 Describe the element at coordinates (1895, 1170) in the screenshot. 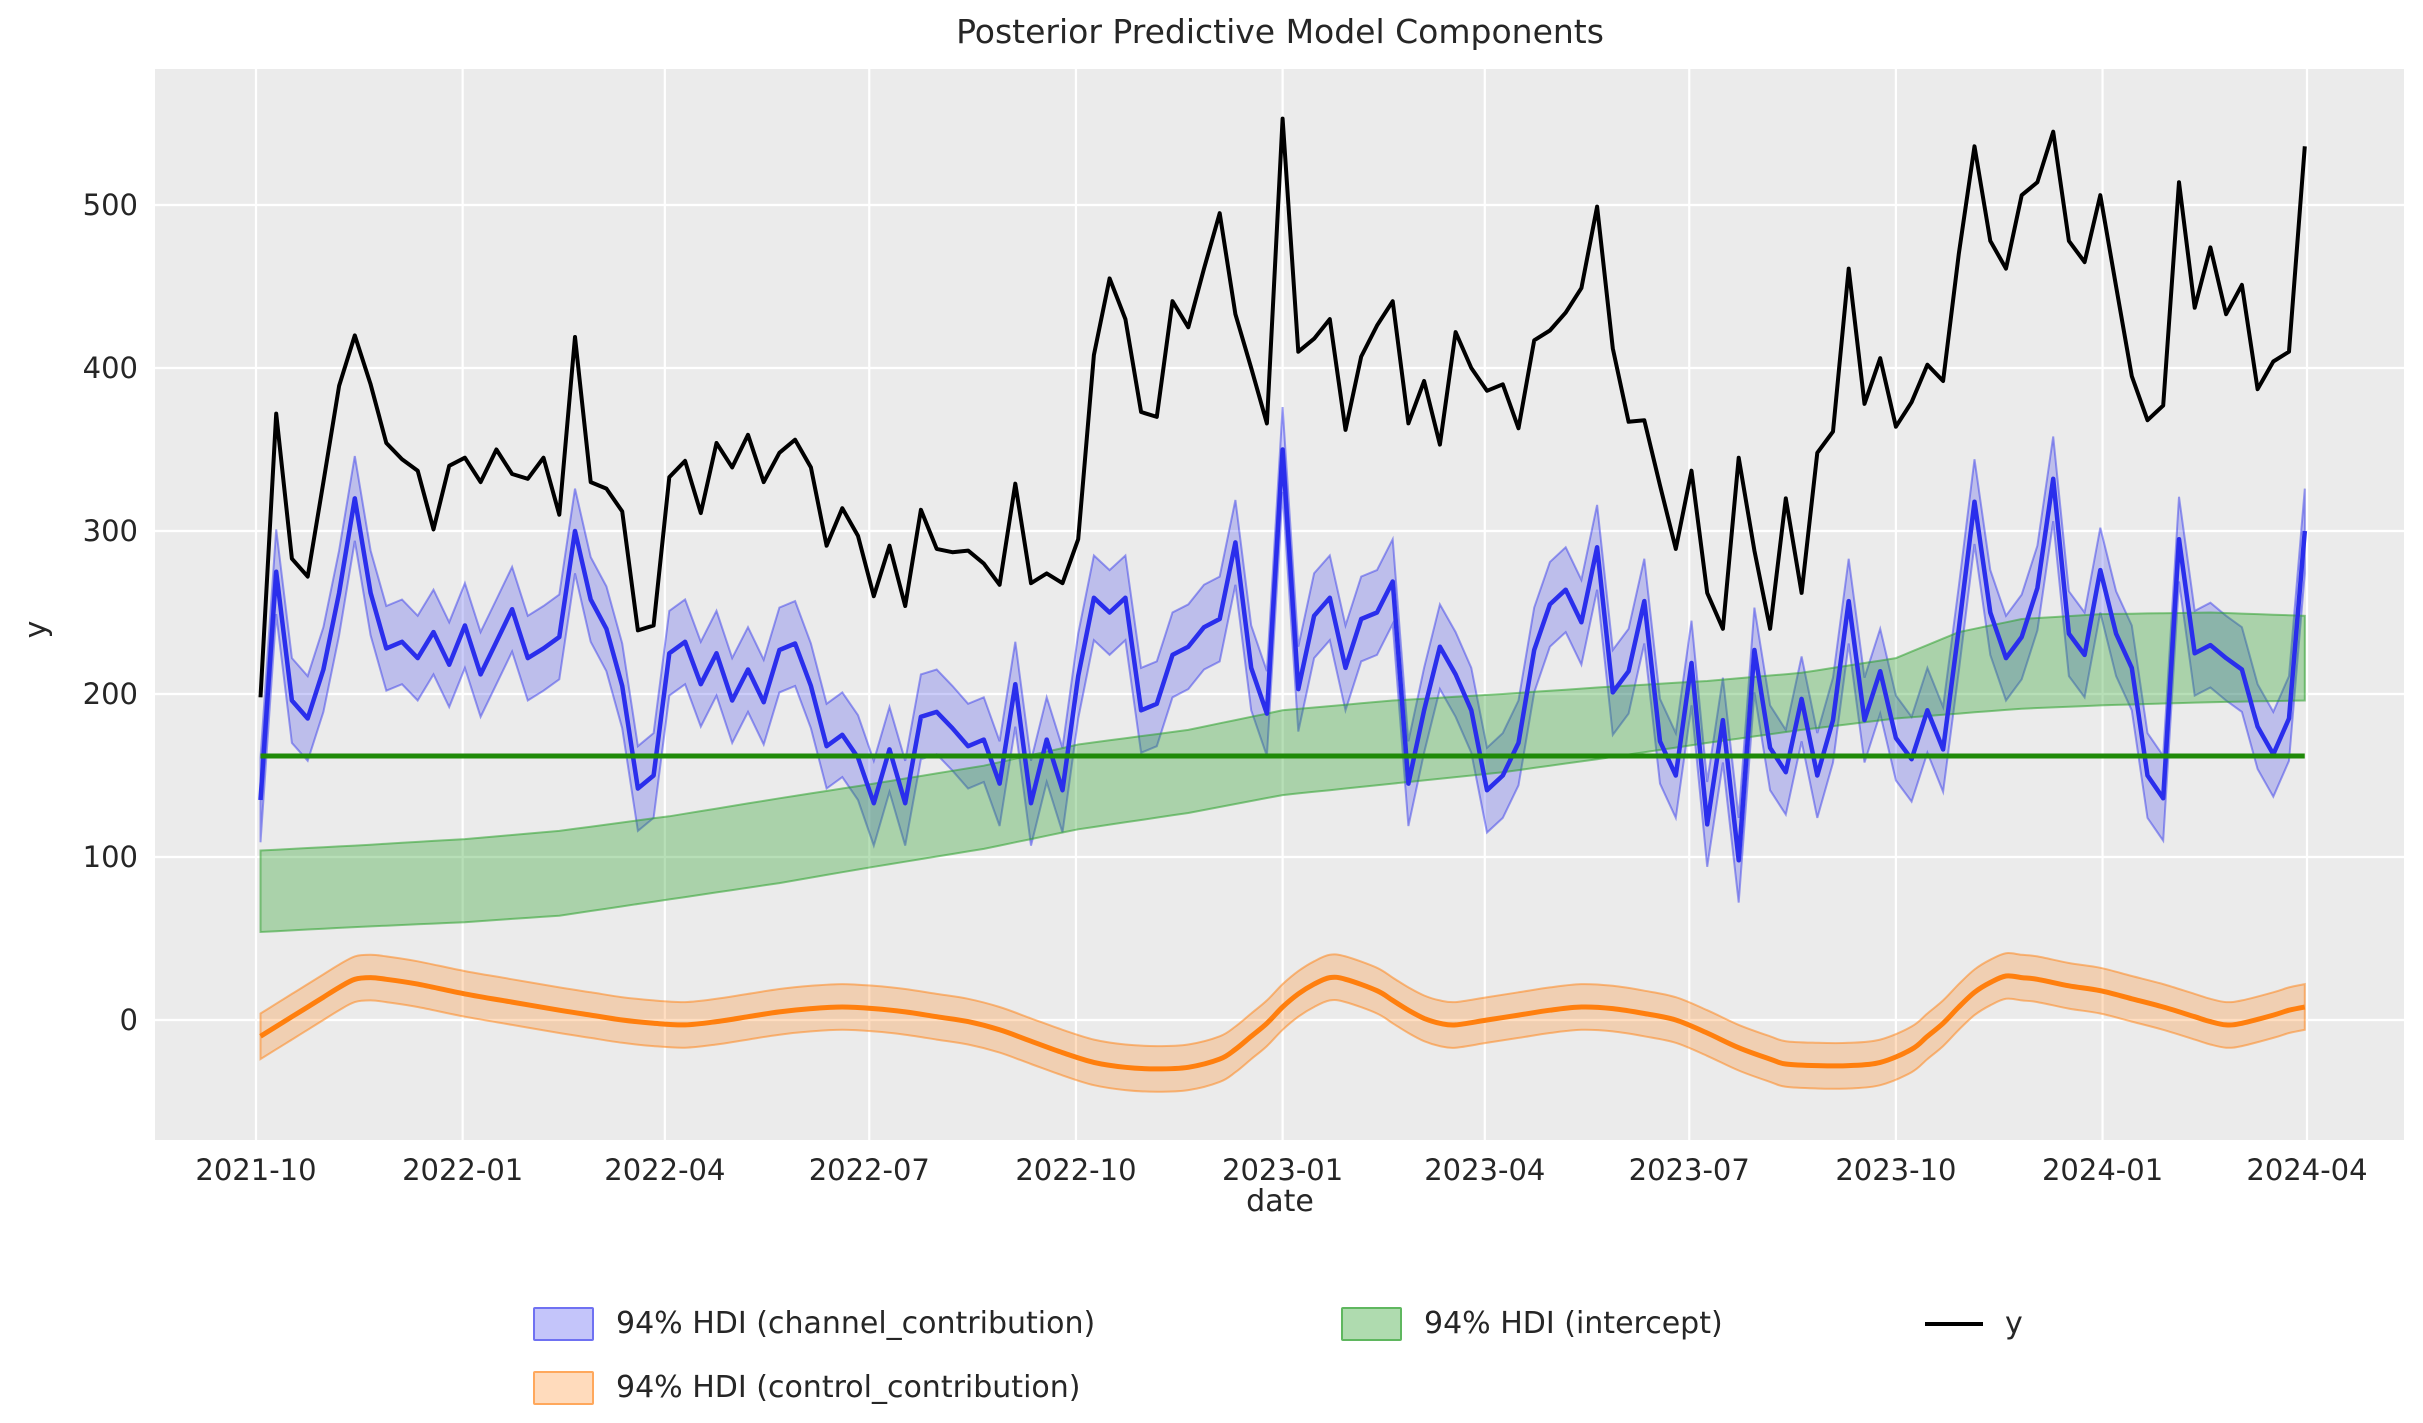

I see `x-tick-label: 2023-10` at that location.